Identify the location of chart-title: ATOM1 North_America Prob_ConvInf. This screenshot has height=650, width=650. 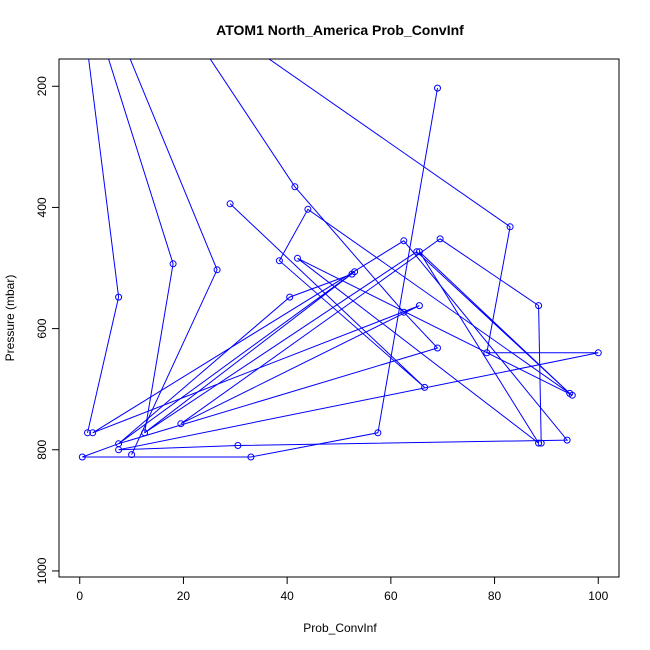
(340, 30).